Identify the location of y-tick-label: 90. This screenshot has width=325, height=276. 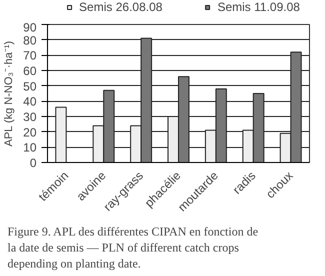
(30, 27).